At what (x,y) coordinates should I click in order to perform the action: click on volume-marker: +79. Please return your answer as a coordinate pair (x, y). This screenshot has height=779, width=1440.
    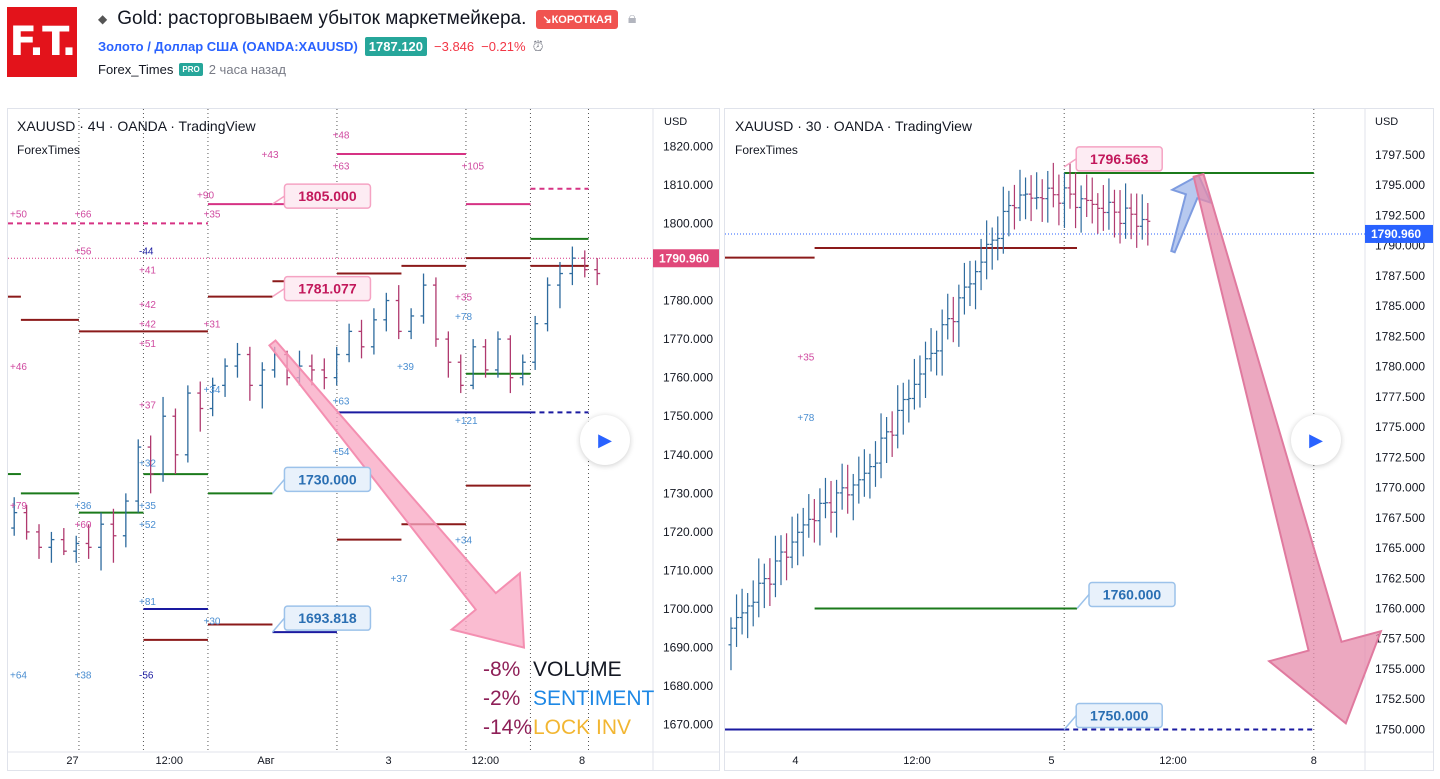
    Looking at the image, I should click on (18, 506).